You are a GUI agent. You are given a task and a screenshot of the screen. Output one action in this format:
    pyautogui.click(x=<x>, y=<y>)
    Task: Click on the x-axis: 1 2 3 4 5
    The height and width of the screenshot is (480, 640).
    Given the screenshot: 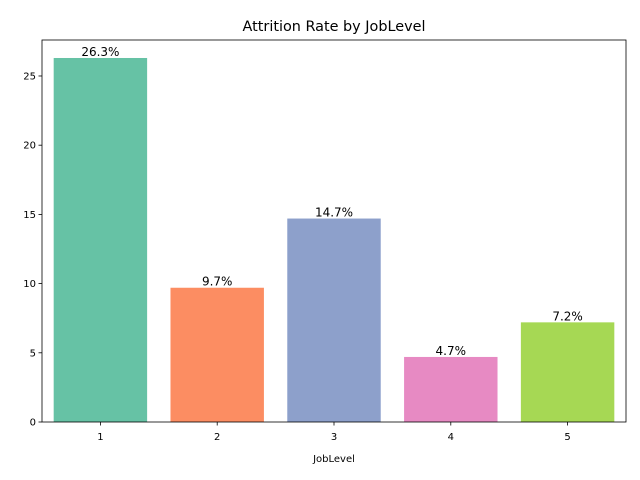 What is the action you would take?
    pyautogui.click(x=334, y=432)
    